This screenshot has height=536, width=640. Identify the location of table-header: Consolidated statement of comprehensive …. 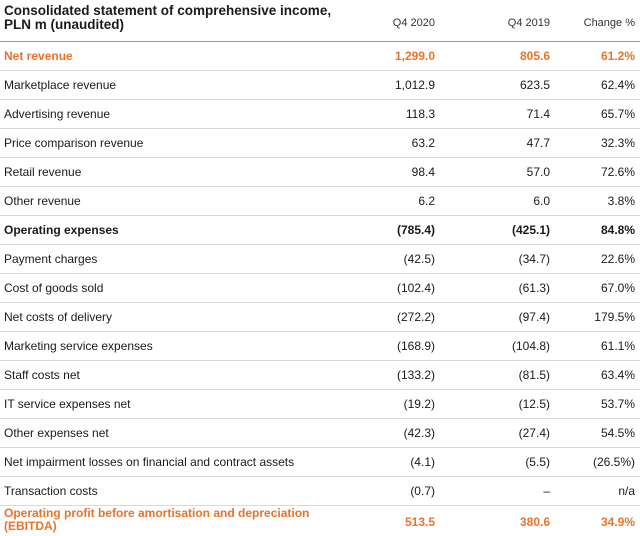
(320, 21).